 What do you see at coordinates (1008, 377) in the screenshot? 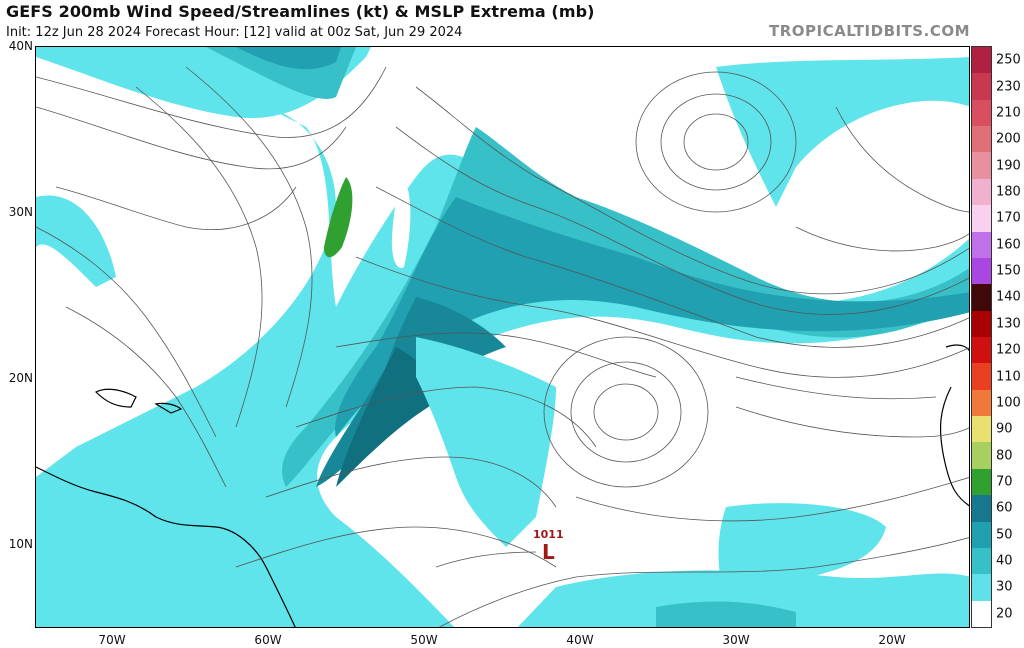
I see `colorbar-tick-label: 110` at bounding box center [1008, 377].